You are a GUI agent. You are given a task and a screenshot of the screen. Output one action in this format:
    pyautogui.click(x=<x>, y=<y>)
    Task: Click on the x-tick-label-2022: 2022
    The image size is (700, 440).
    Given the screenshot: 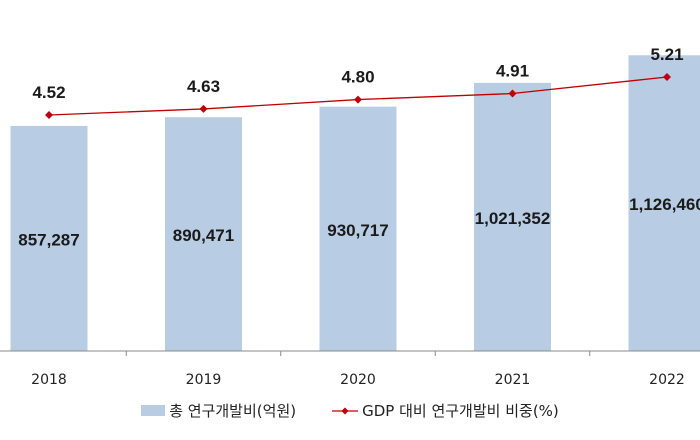 What is the action you would take?
    pyautogui.click(x=667, y=380)
    